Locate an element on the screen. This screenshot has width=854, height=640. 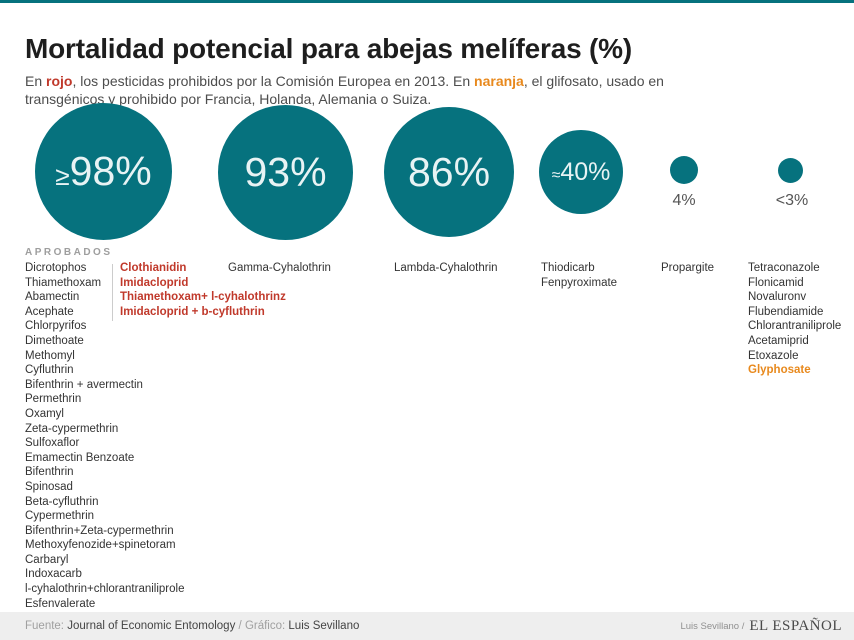
pesticide-item: Dimethoate is located at coordinates (54, 340).